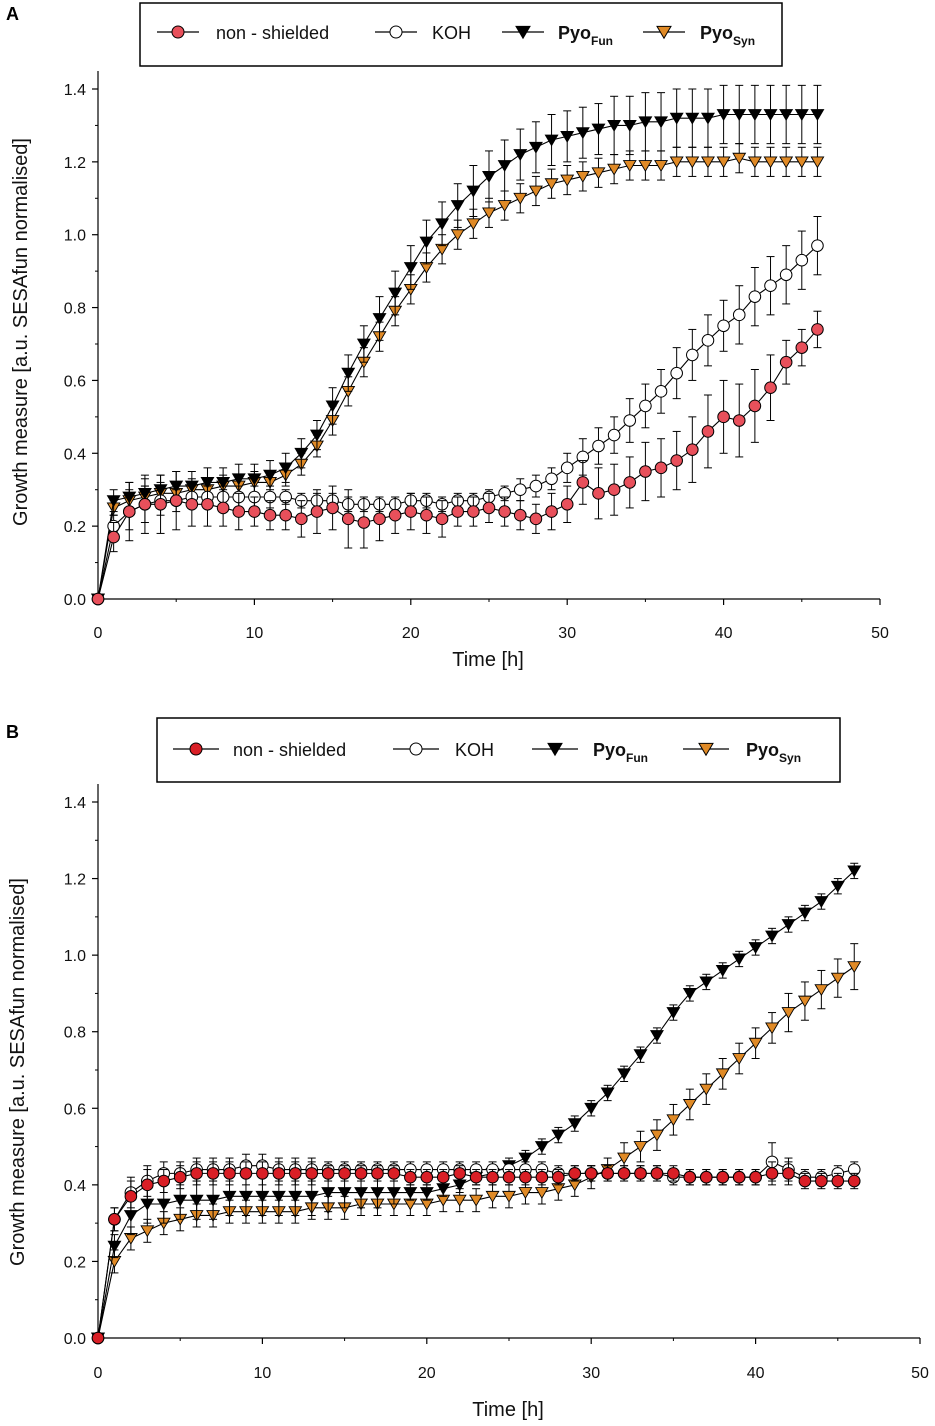 The width and height of the screenshot is (935, 1426). What do you see at coordinates (773, 752) in the screenshot?
I see `panel-b-legend-label-pyo-syn: PyoSyn` at bounding box center [773, 752].